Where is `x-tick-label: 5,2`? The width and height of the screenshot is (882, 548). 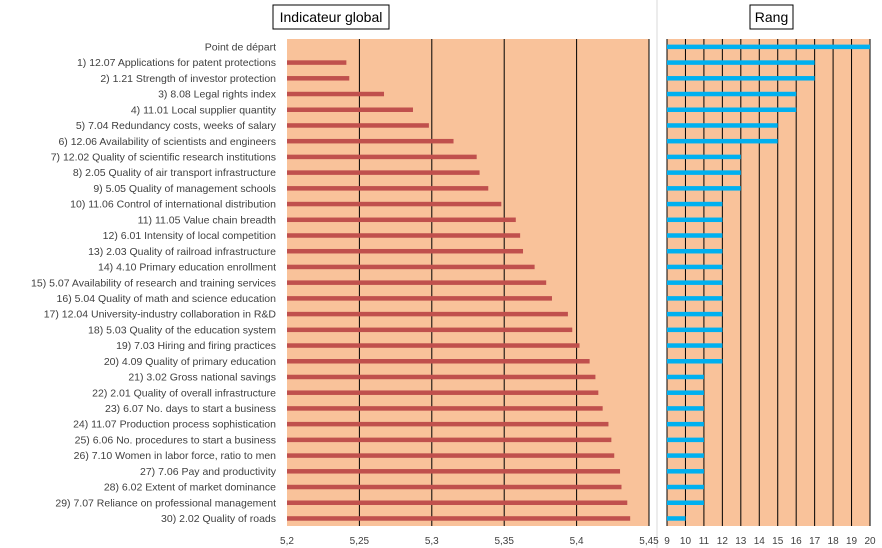
x-tick-label: 5,2 is located at coordinates (287, 541).